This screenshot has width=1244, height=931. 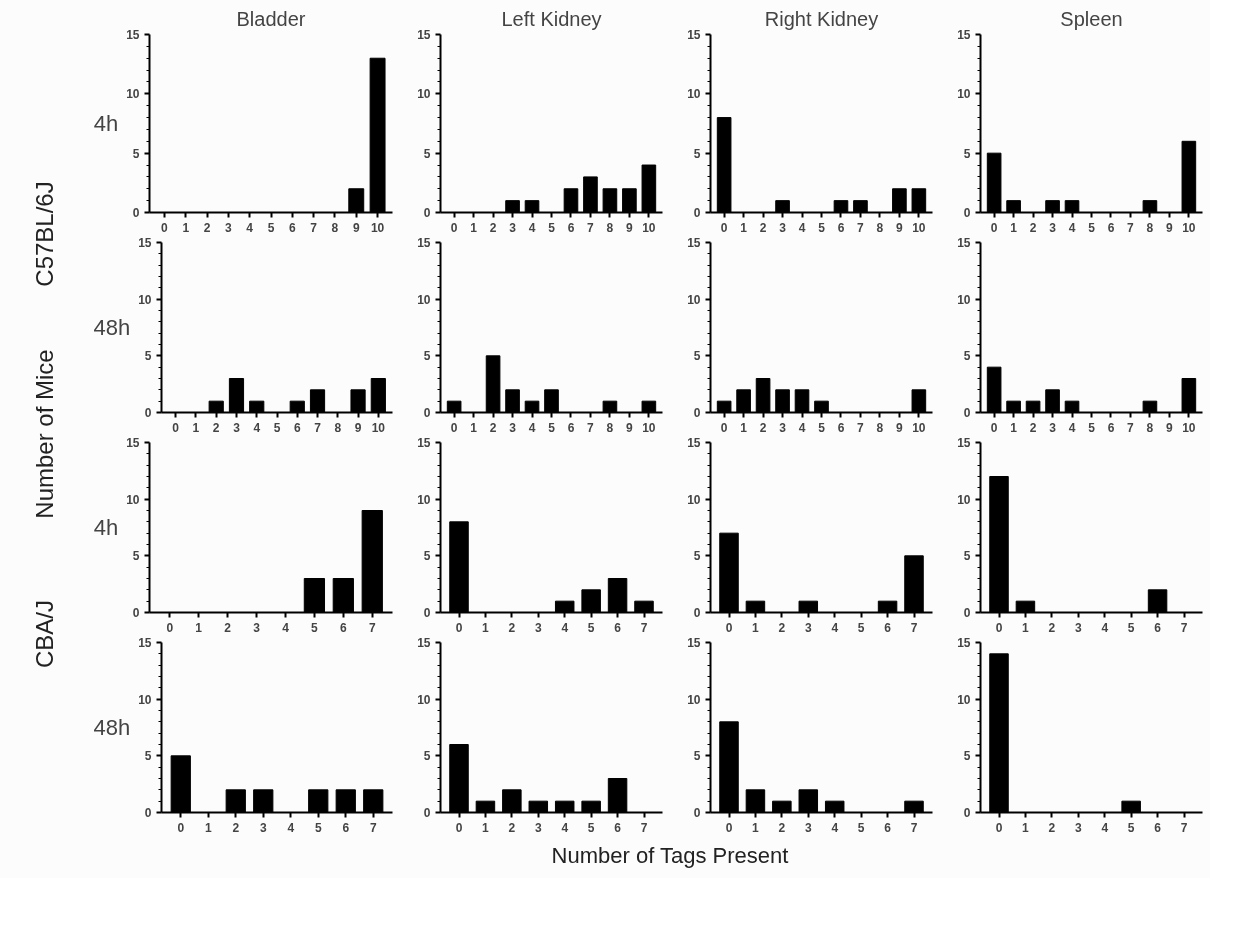 What do you see at coordinates (1091, 18) in the screenshot?
I see `chart-title: Spleen` at bounding box center [1091, 18].